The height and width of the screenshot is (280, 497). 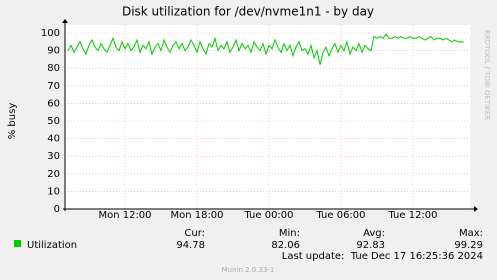 What do you see at coordinates (124, 215) in the screenshot?
I see `x-tick-label: Mon 12:00` at bounding box center [124, 215].